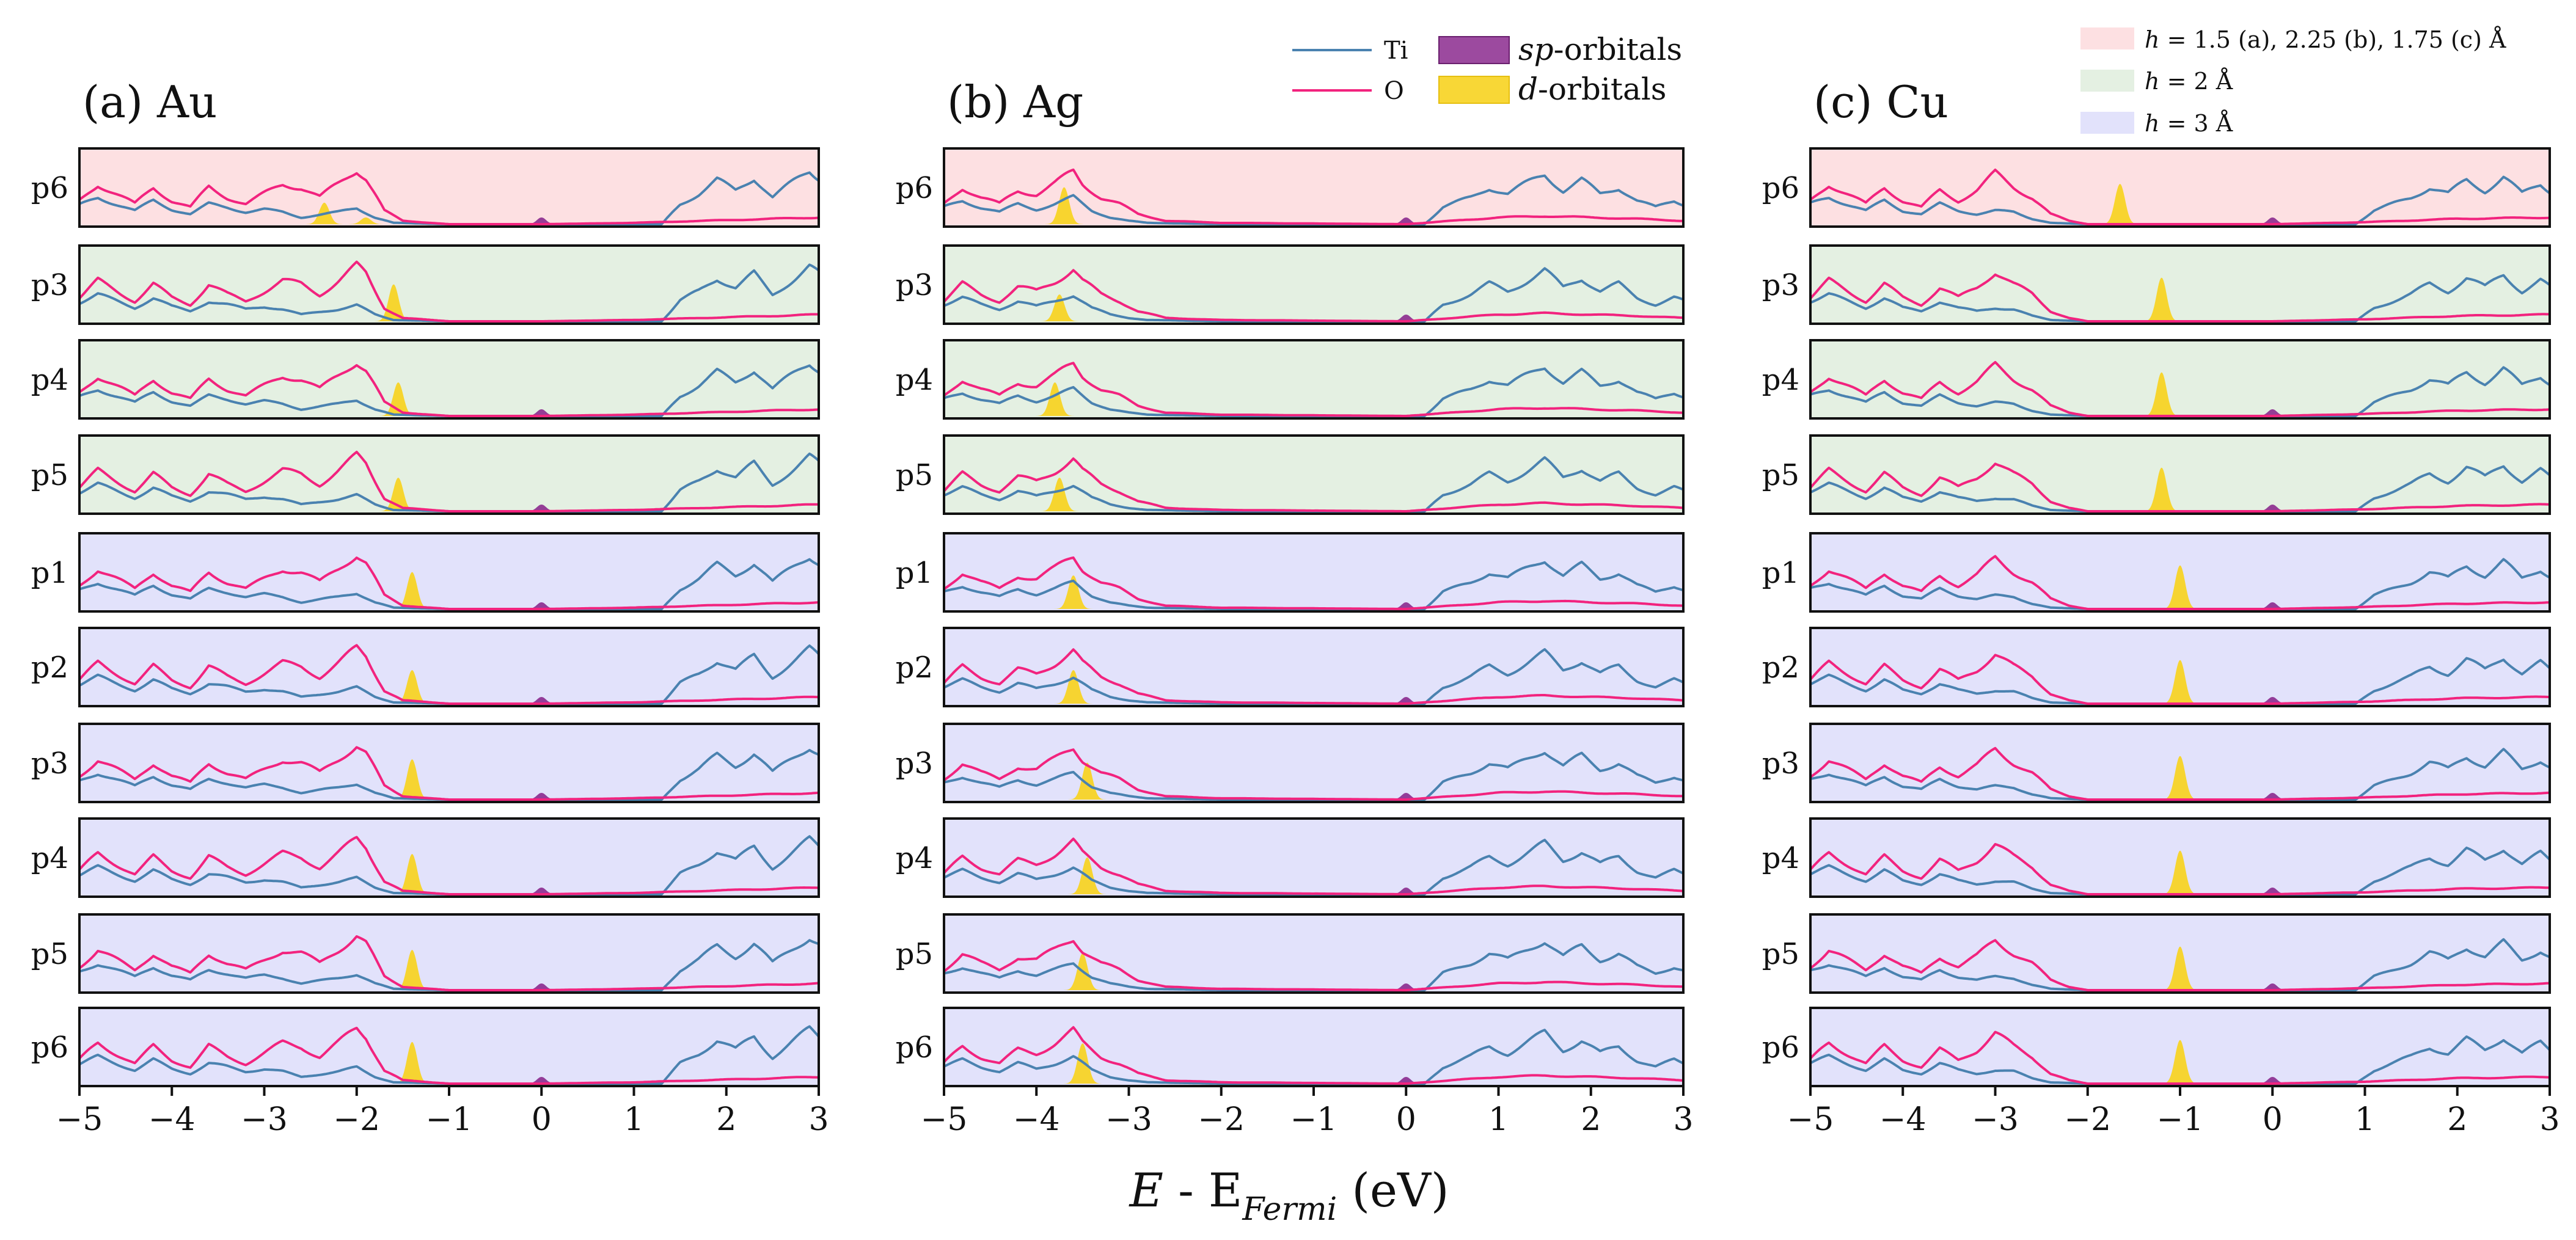  I want to click on dos-row: p1, so click(425, 572).